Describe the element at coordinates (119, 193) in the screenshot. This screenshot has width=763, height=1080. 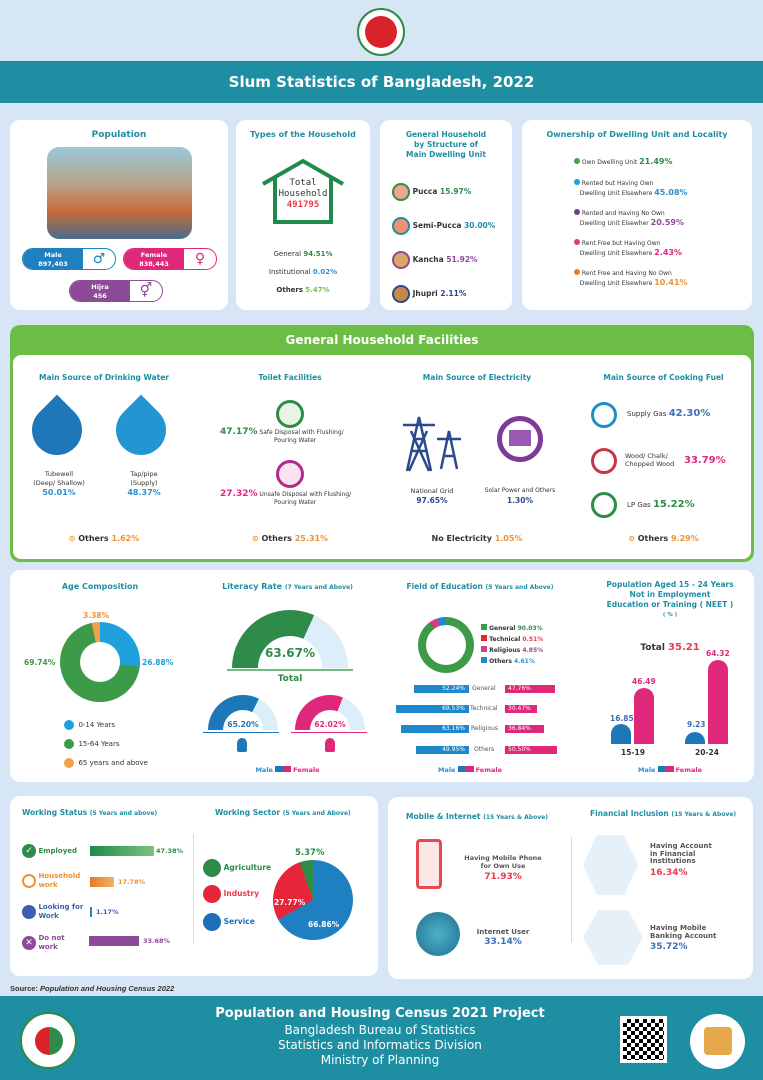
I see `slum-illustration` at that location.